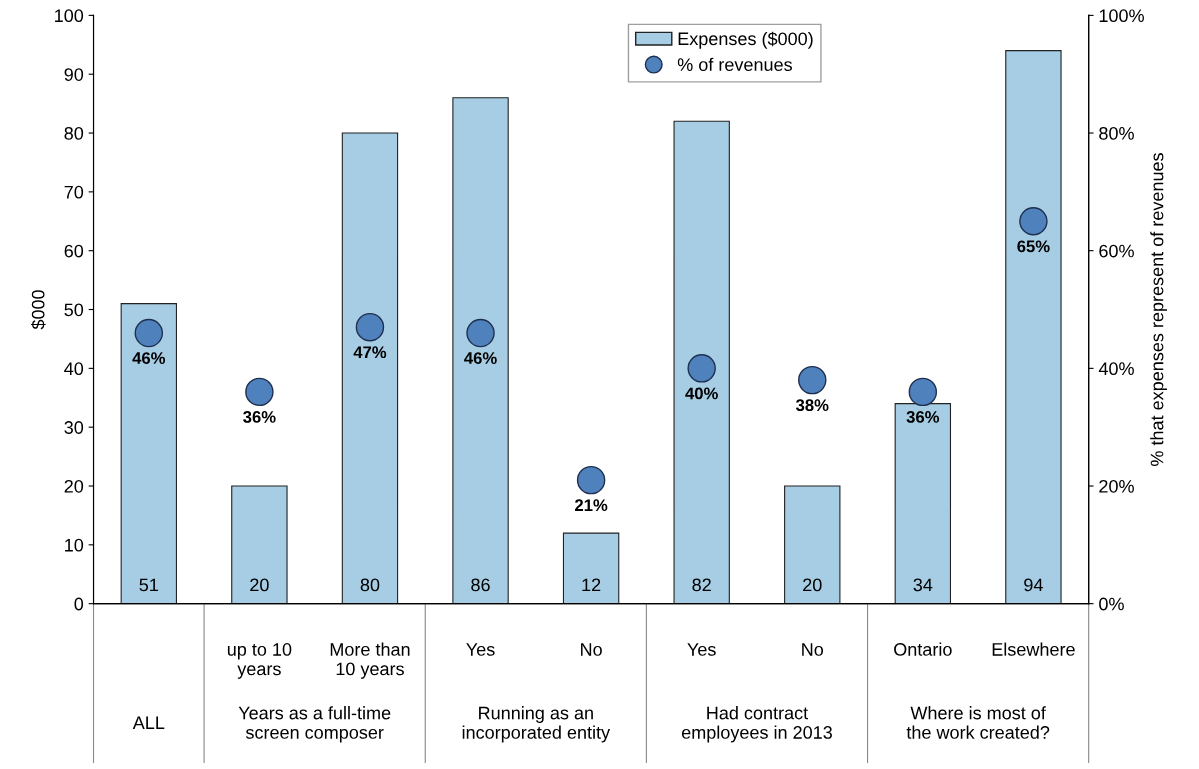  I want to click on text: Running as an incorporated entity, so click(536, 724).